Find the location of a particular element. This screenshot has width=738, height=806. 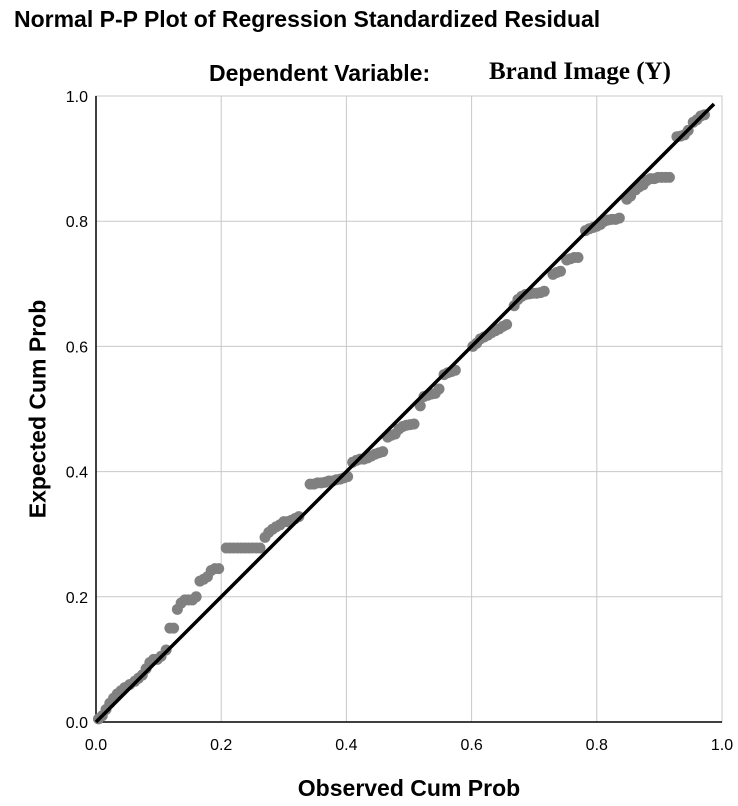

x-tick-label: 0.4 is located at coordinates (346, 745).